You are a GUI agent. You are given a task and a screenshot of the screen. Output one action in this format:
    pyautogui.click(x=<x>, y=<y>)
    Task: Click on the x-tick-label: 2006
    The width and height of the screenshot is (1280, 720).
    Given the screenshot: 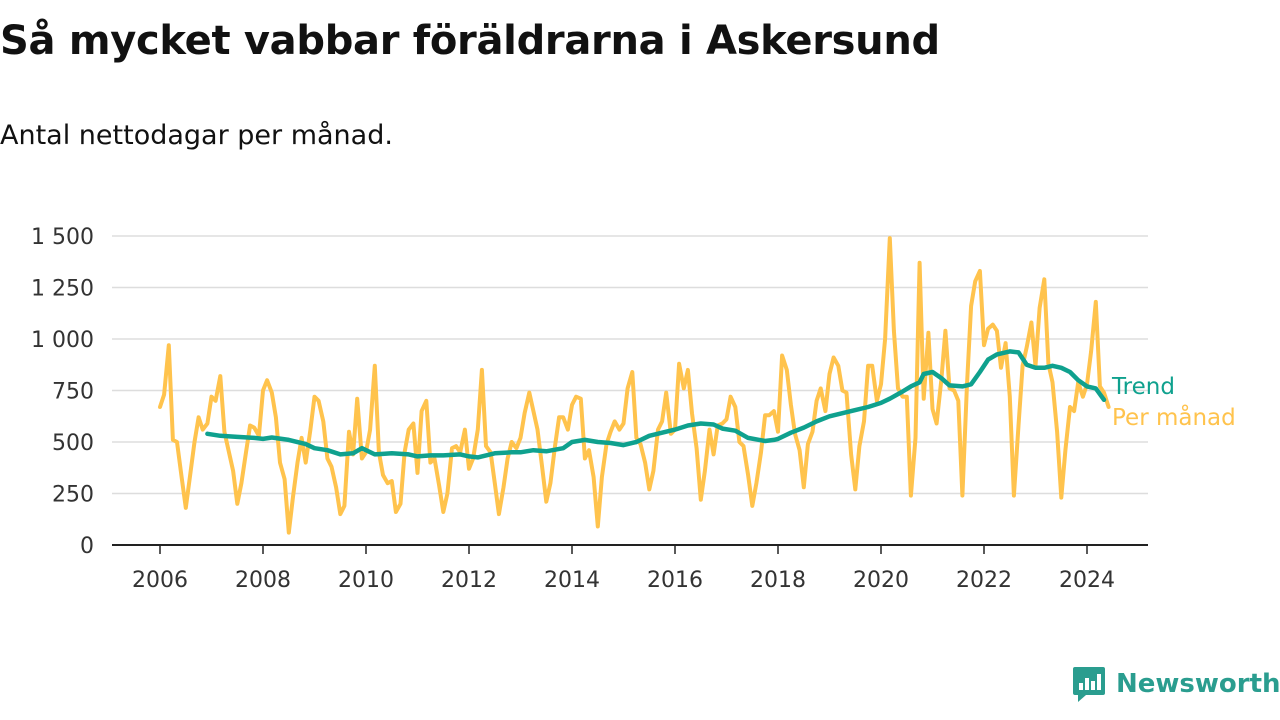 What is the action you would take?
    pyautogui.click(x=160, y=580)
    